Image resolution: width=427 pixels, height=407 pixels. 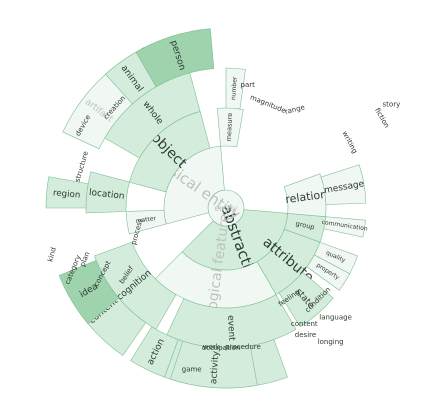 What do you see at coordinates (192, 369) in the screenshot?
I see `outer-label-game: game` at bounding box center [192, 369].